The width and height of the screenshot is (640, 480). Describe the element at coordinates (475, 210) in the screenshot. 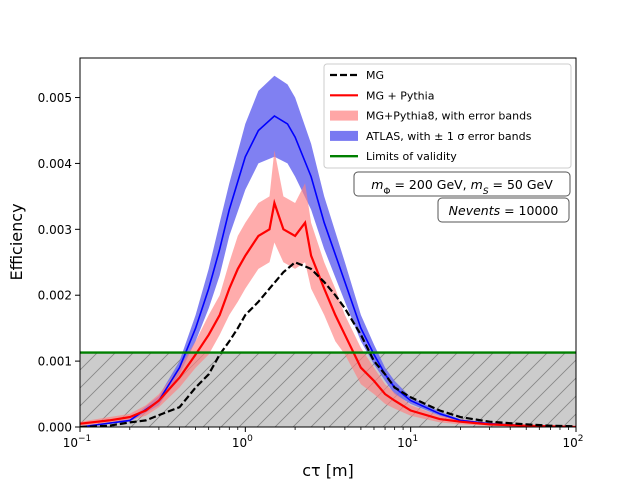

I see `annotation-part: Nevents` at that location.